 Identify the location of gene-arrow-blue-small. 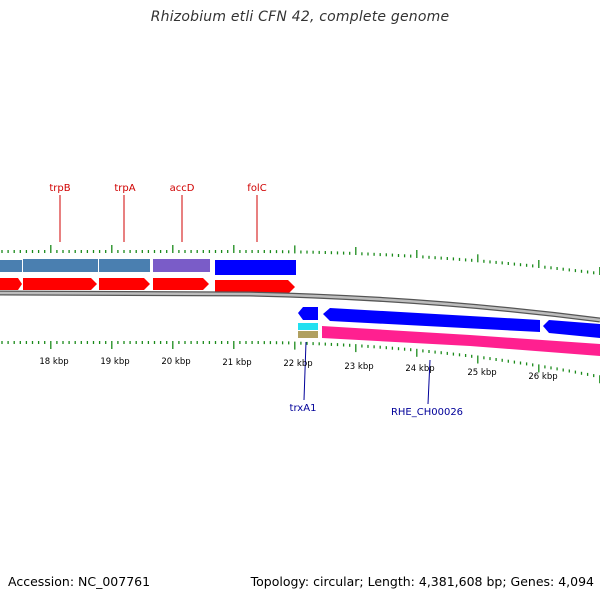
(308, 313).